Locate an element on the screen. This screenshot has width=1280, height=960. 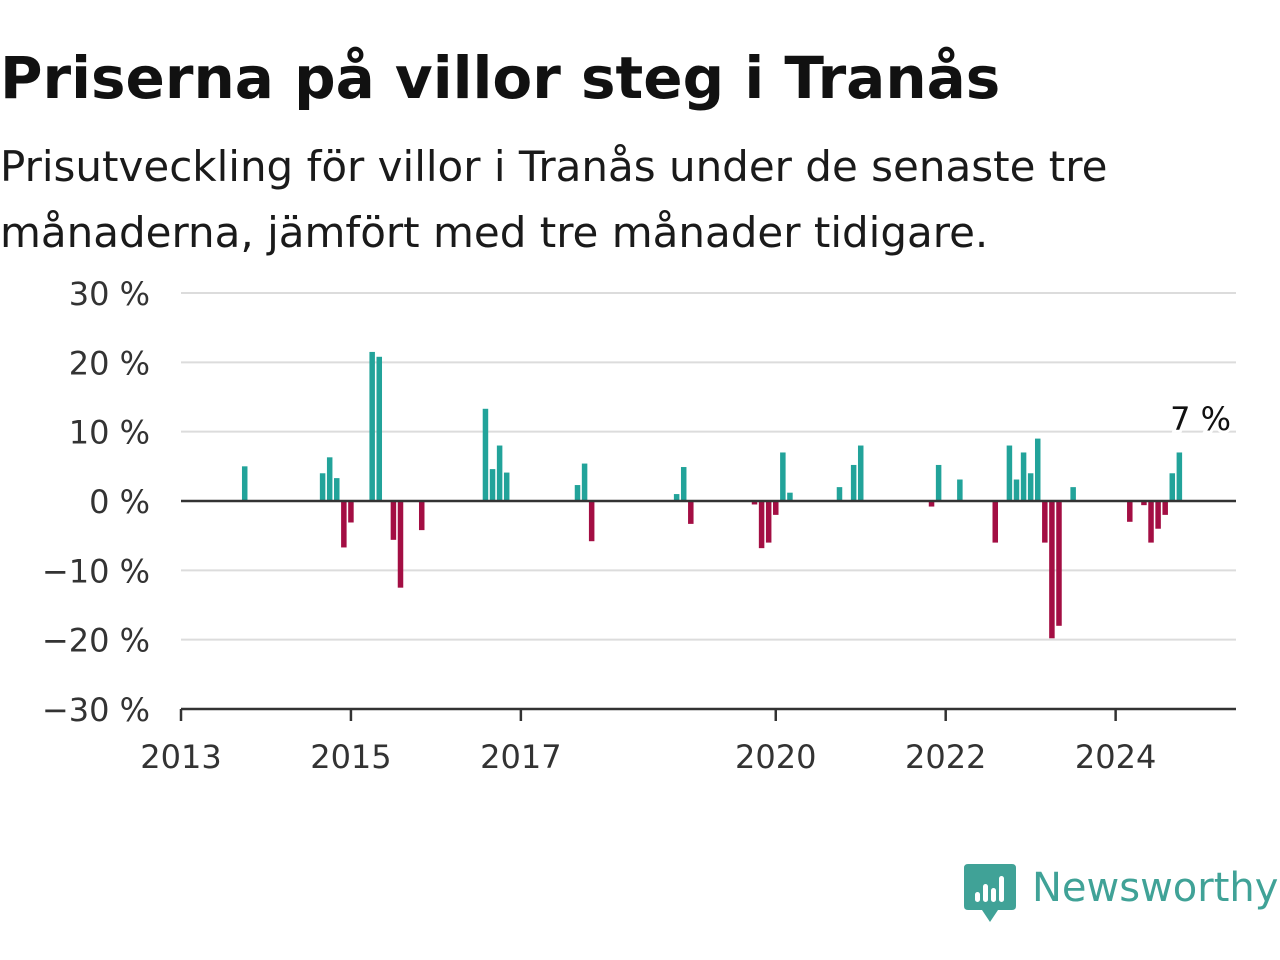
brand-name: Newsworthy is located at coordinates (1155, 888).